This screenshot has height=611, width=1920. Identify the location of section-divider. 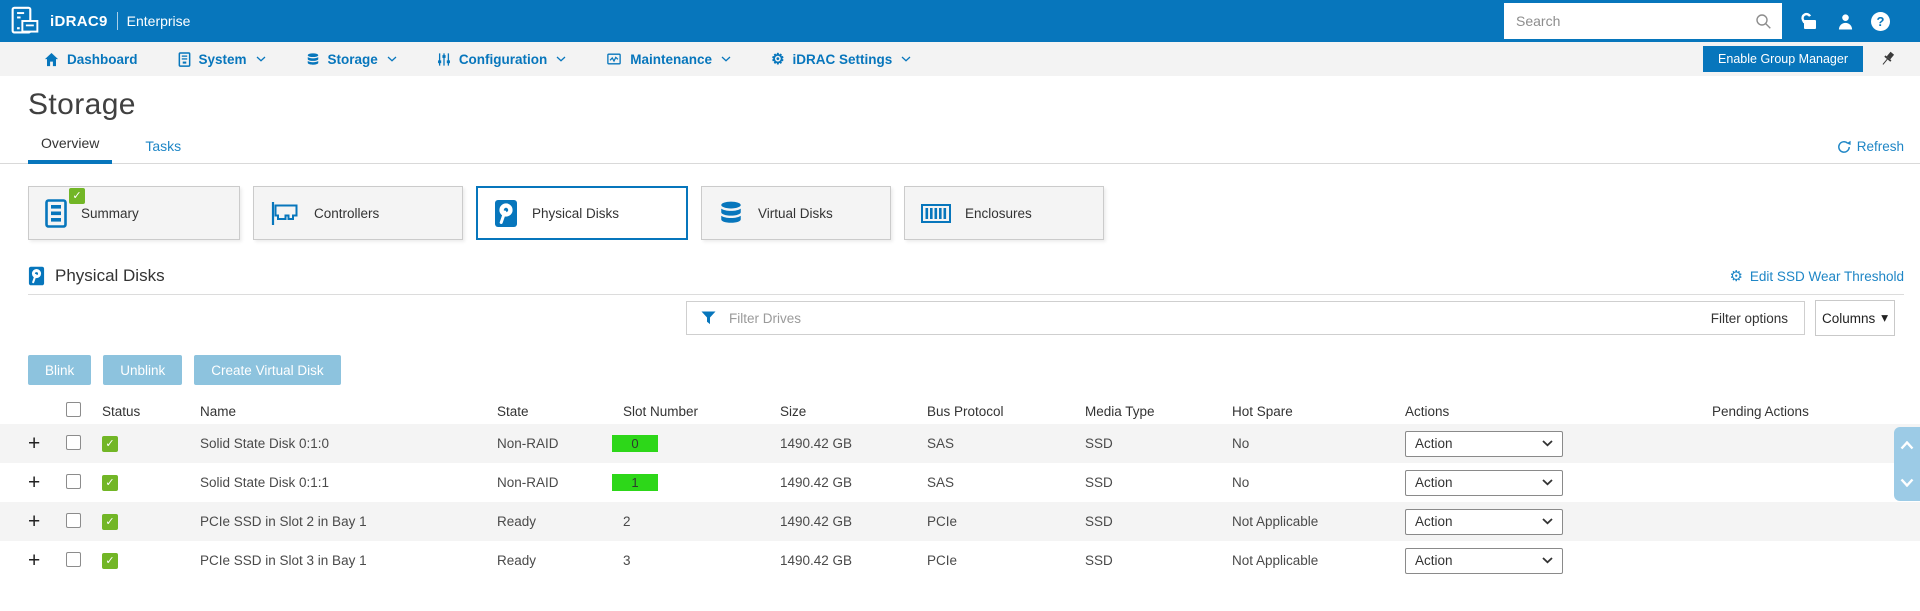
(966, 294).